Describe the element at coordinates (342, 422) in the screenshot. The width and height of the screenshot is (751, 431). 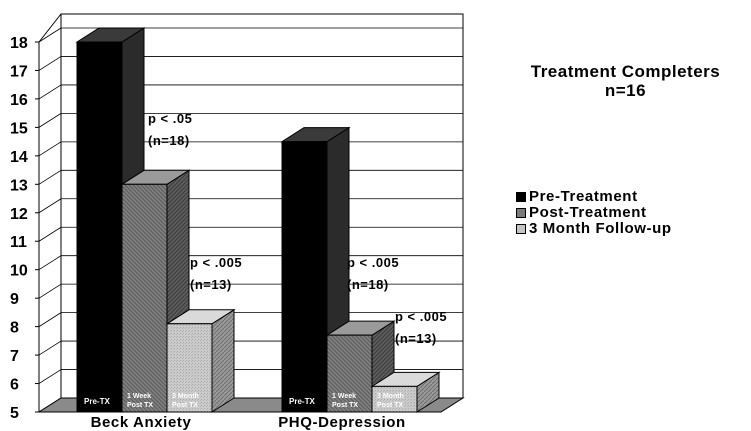
I see `x-category-label-phq-depression: PHQ-Depression` at that location.